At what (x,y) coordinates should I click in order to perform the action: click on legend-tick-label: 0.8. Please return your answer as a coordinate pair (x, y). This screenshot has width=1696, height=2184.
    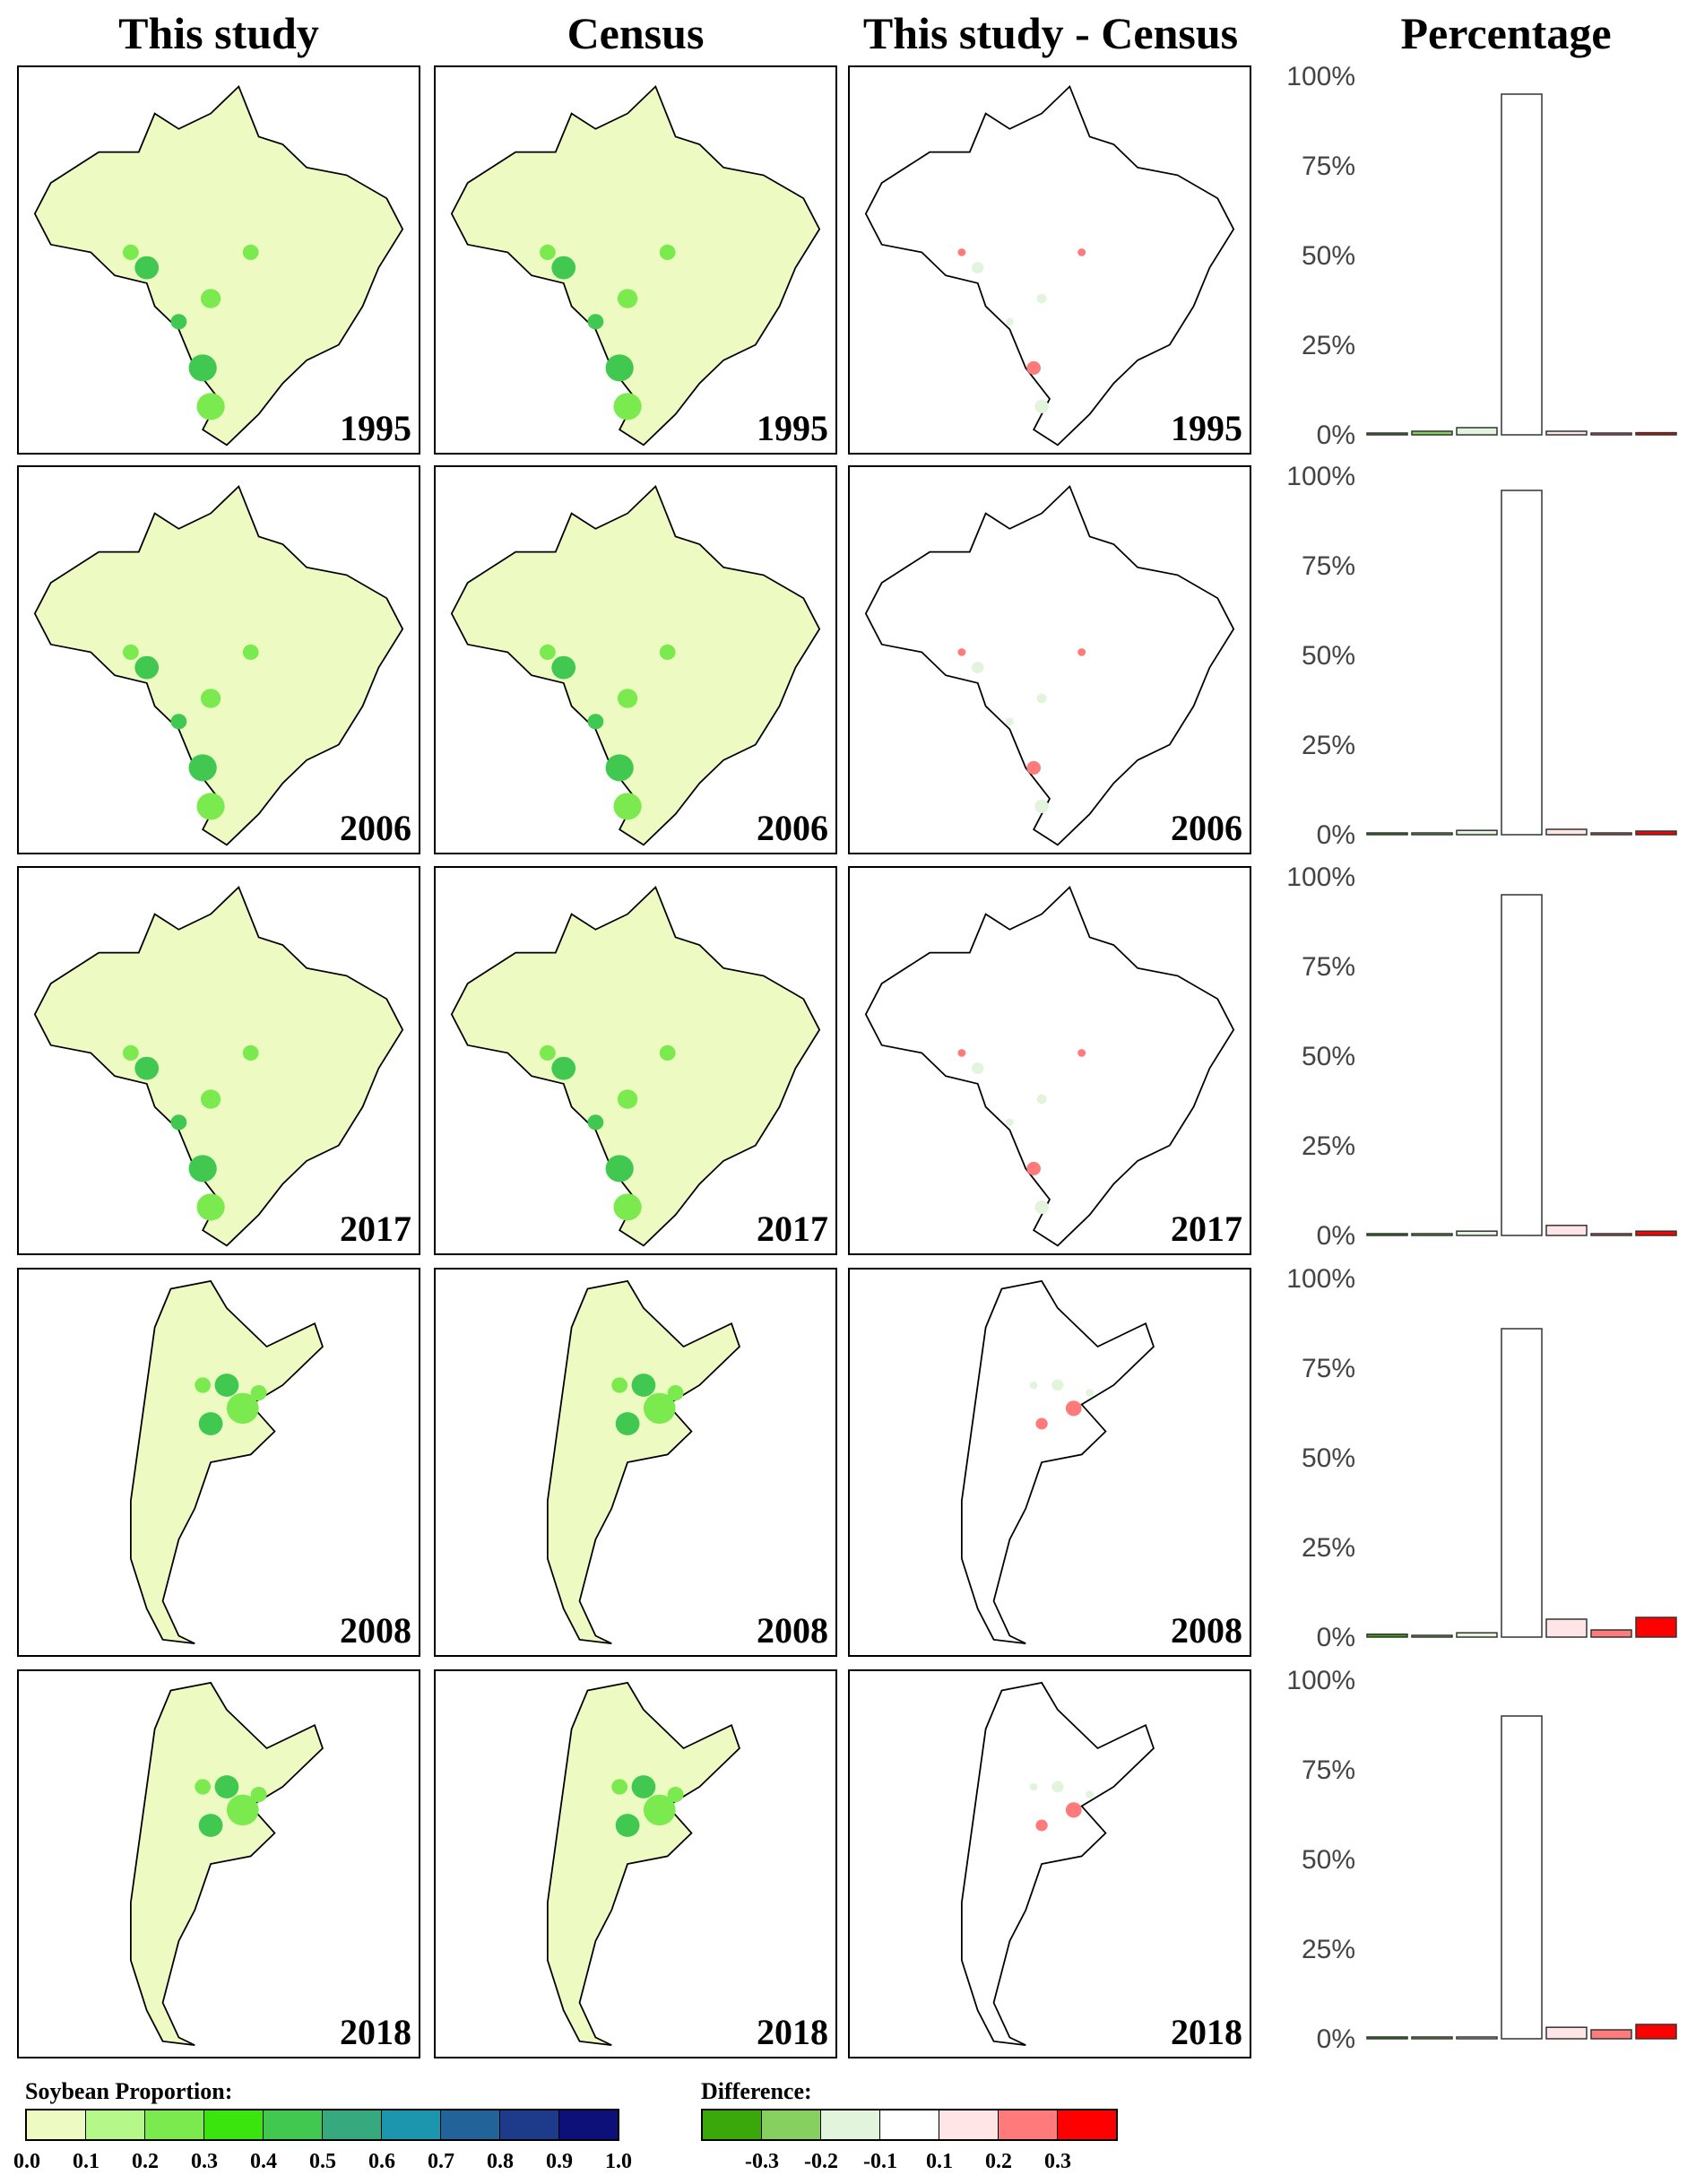
    Looking at the image, I should click on (500, 2161).